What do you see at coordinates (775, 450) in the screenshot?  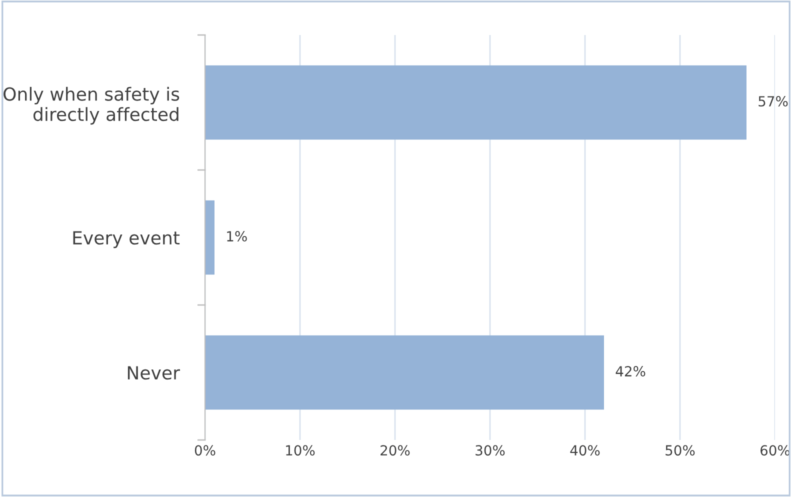 I see `x-tick-label: 60%` at bounding box center [775, 450].